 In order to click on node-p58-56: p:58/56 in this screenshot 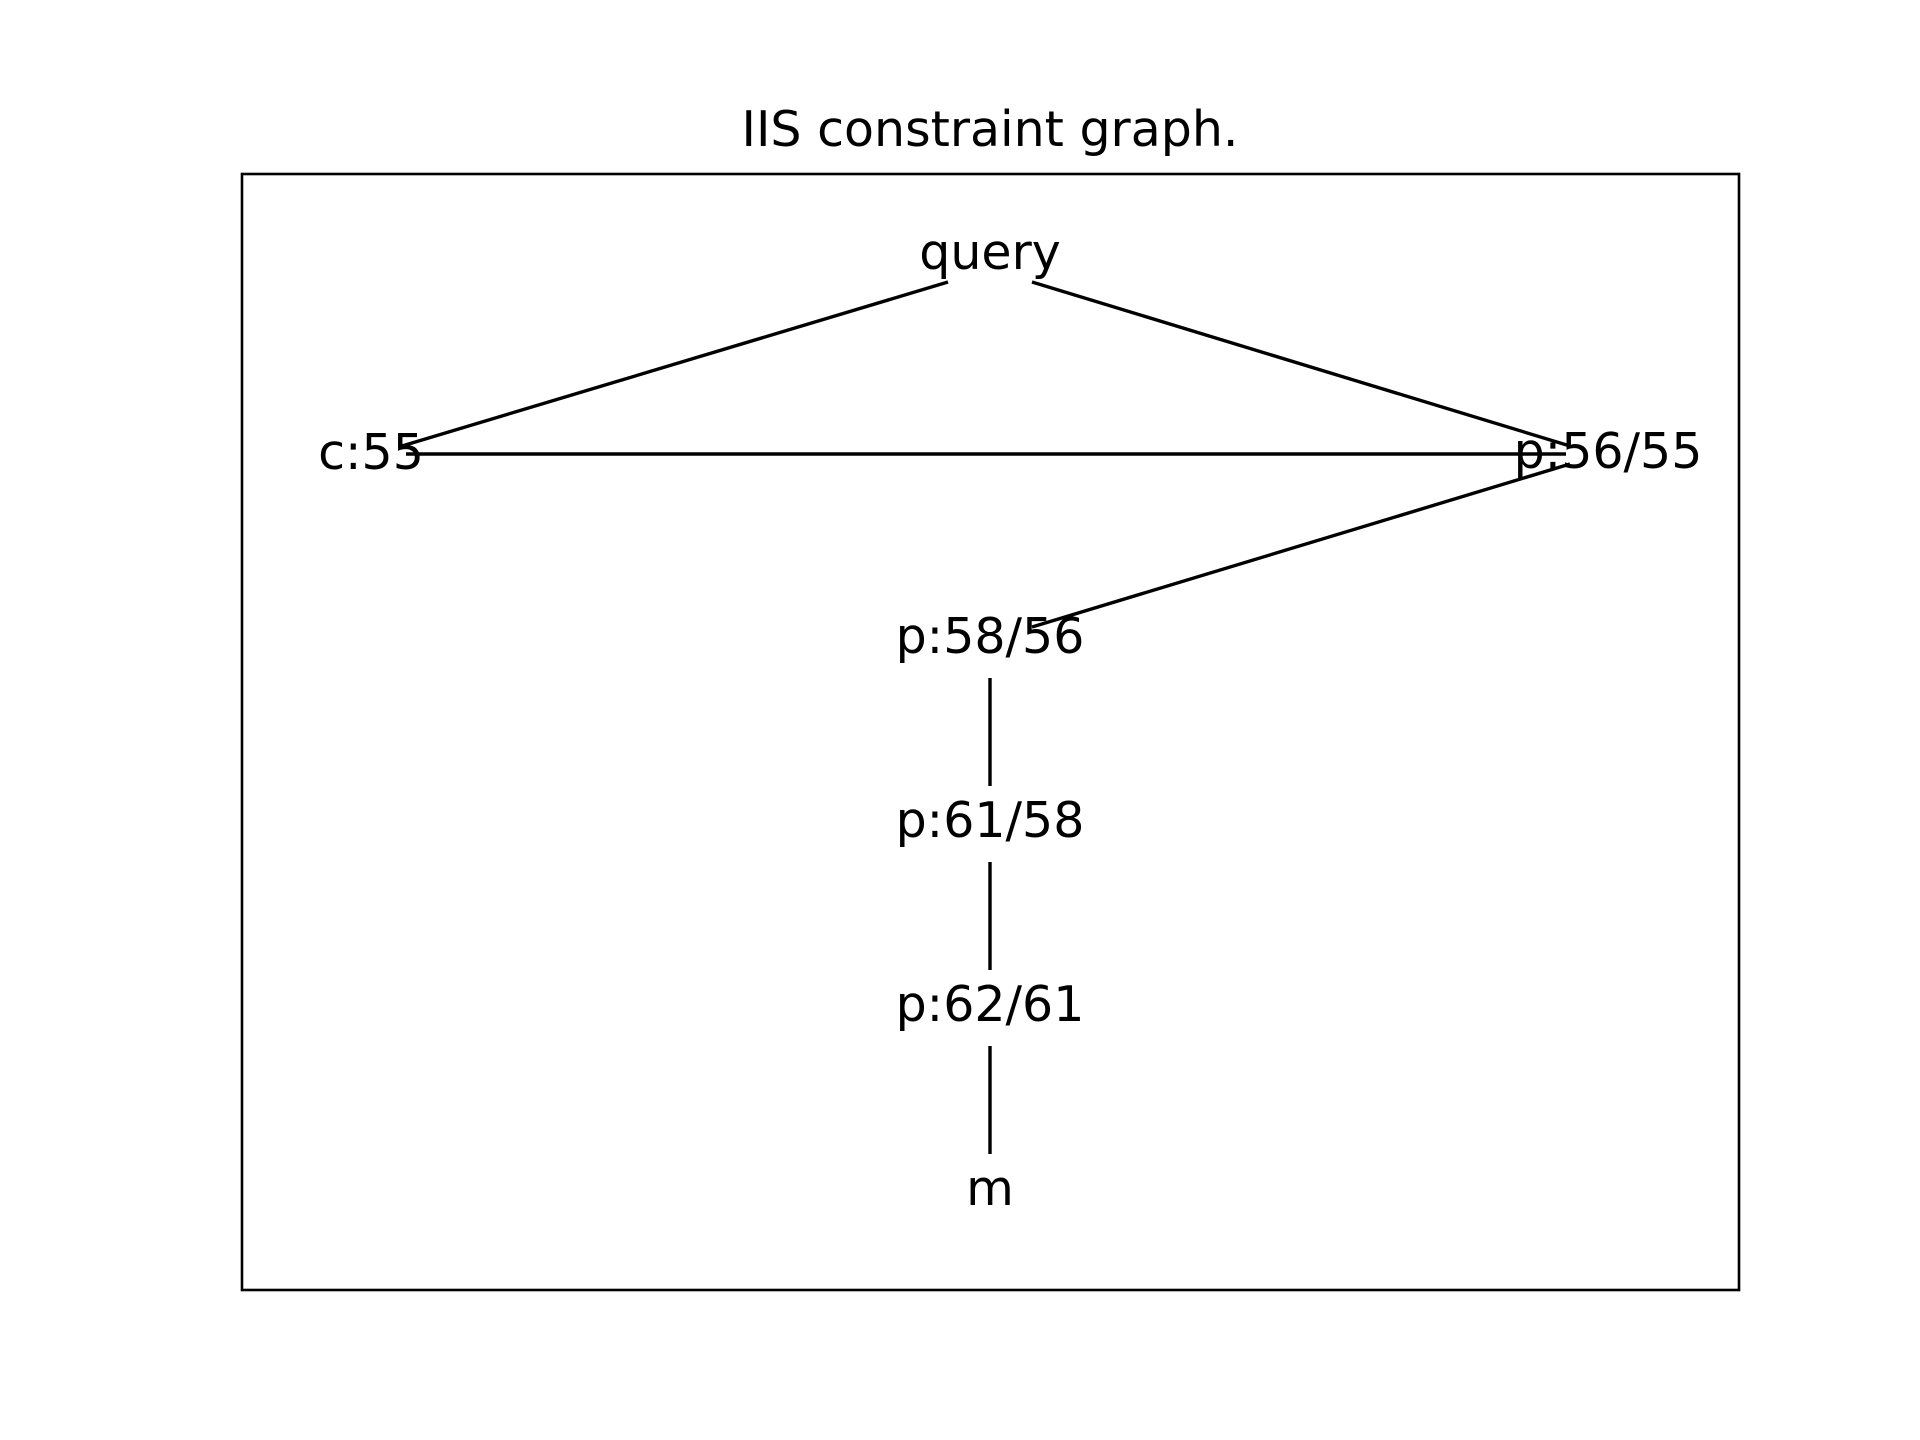, I will do `click(990, 636)`.